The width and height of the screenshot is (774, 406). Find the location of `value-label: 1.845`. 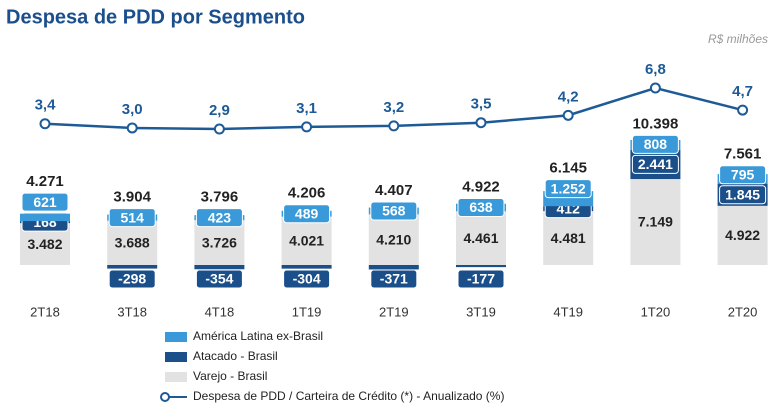

value-label: 1.845 is located at coordinates (742, 194).